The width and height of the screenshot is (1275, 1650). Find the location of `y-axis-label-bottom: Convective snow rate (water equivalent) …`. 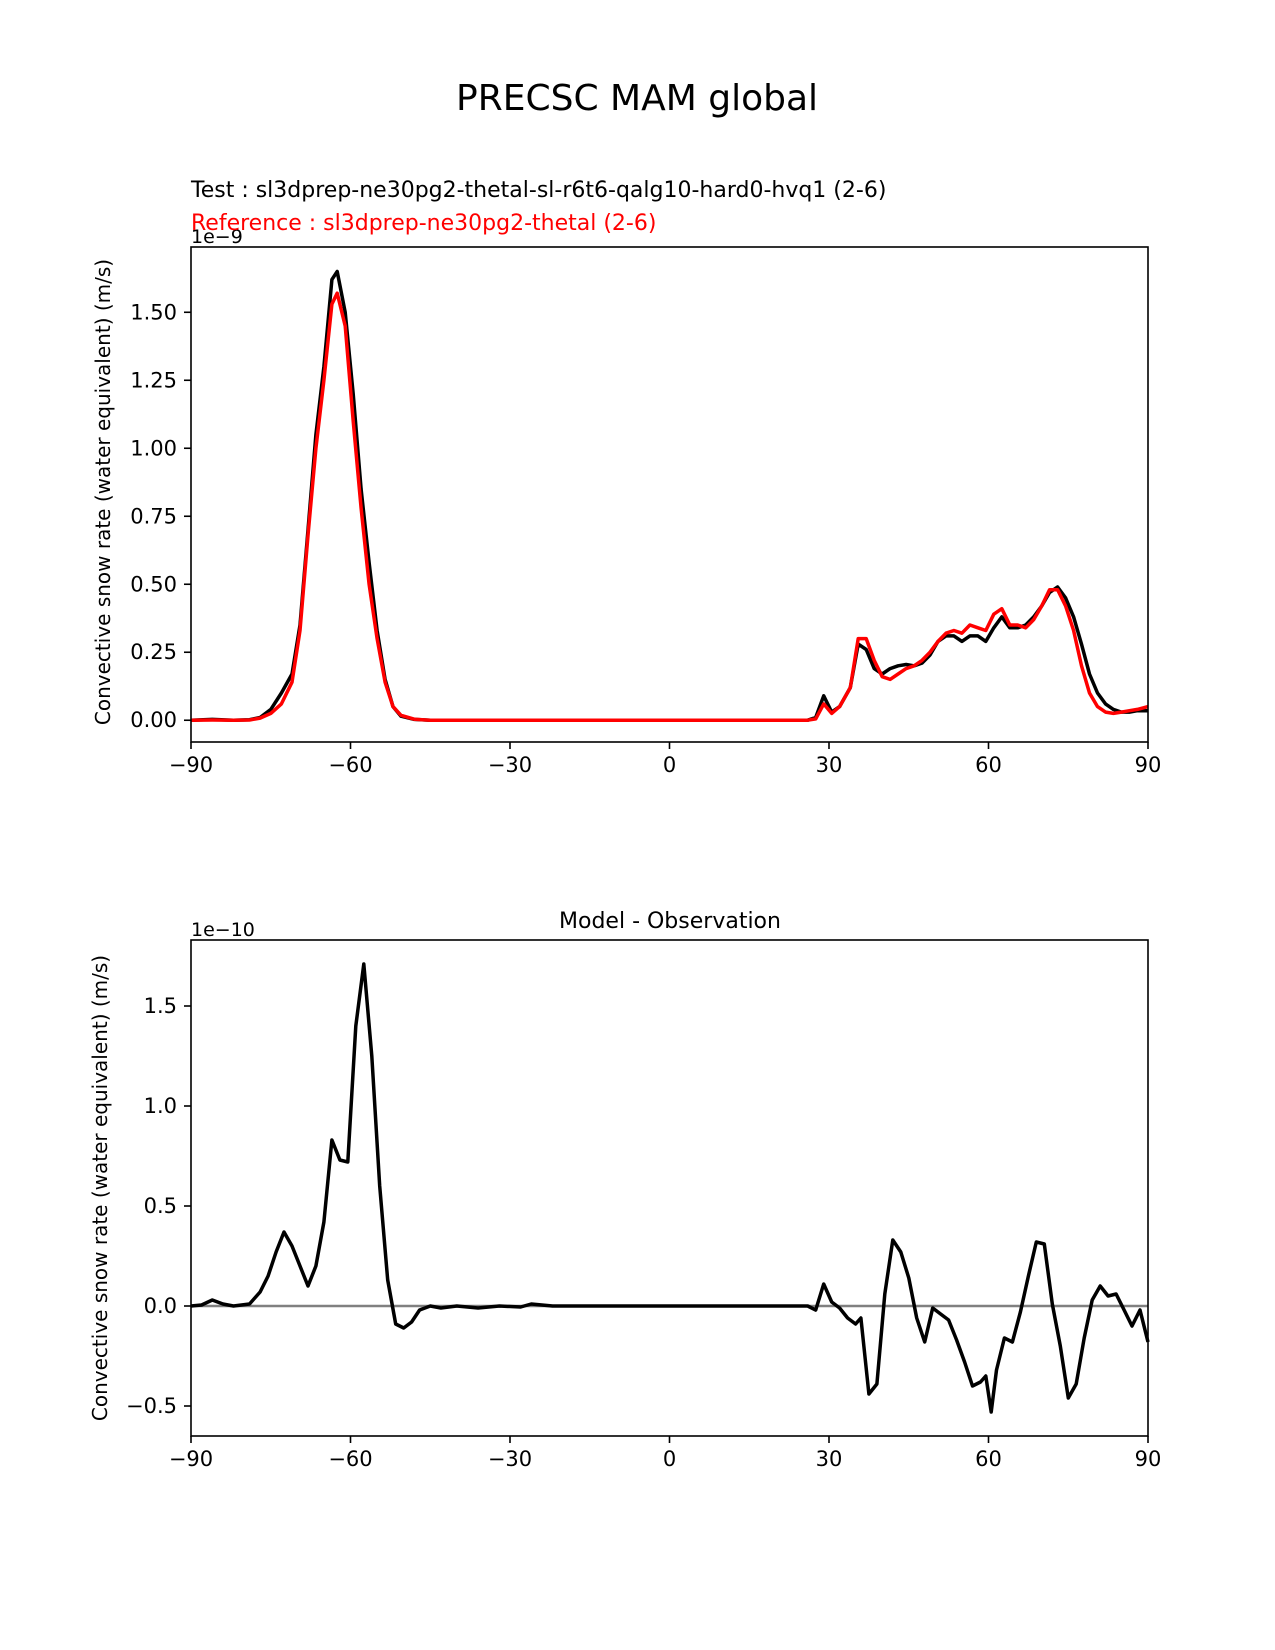

y-axis-label-bottom: Convective snow rate (water equivalent) … is located at coordinates (100, 1188).